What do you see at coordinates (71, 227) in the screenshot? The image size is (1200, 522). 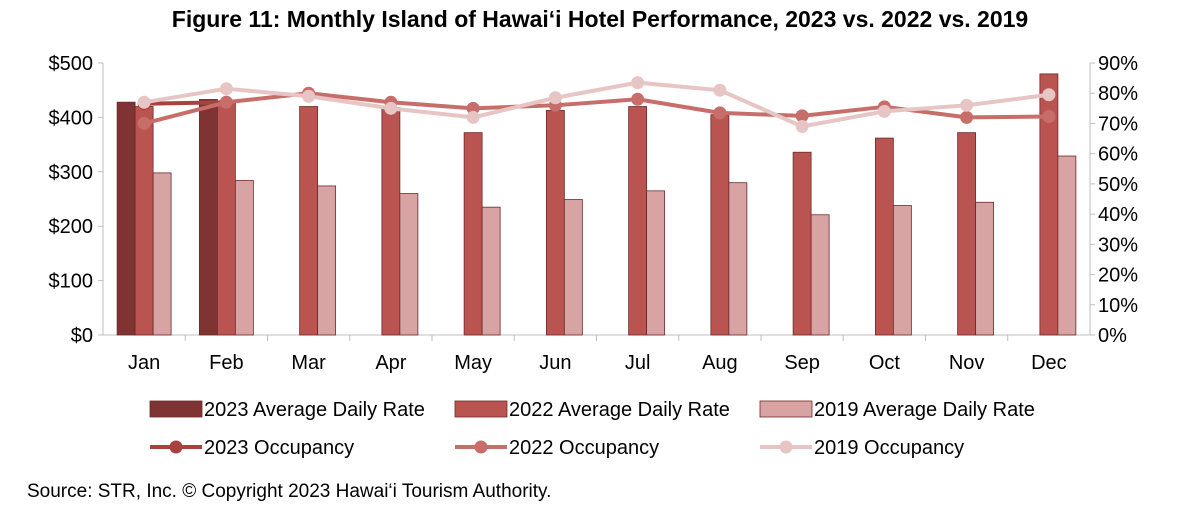 I see `y-left-tick-label: $200` at bounding box center [71, 227].